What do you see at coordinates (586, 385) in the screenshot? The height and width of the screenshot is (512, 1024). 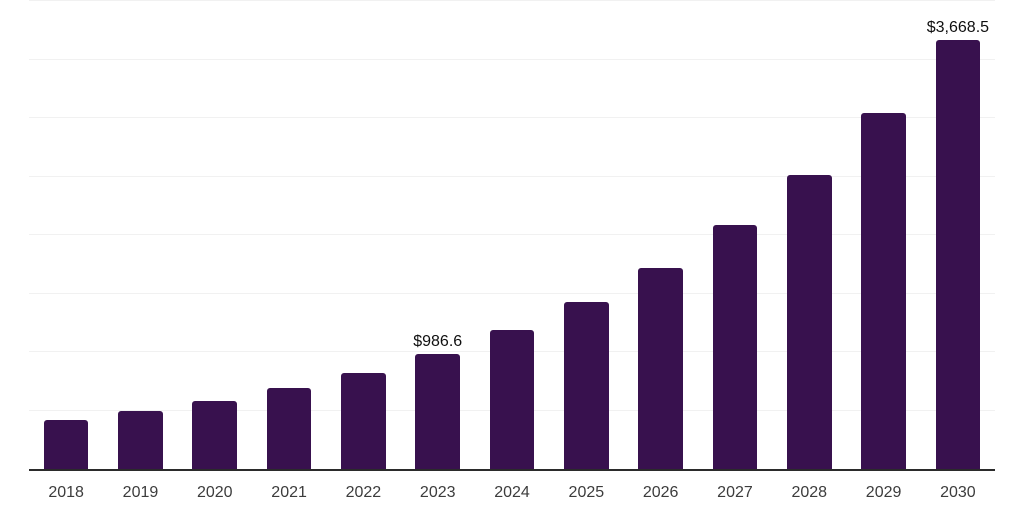 I see `bar-2025` at bounding box center [586, 385].